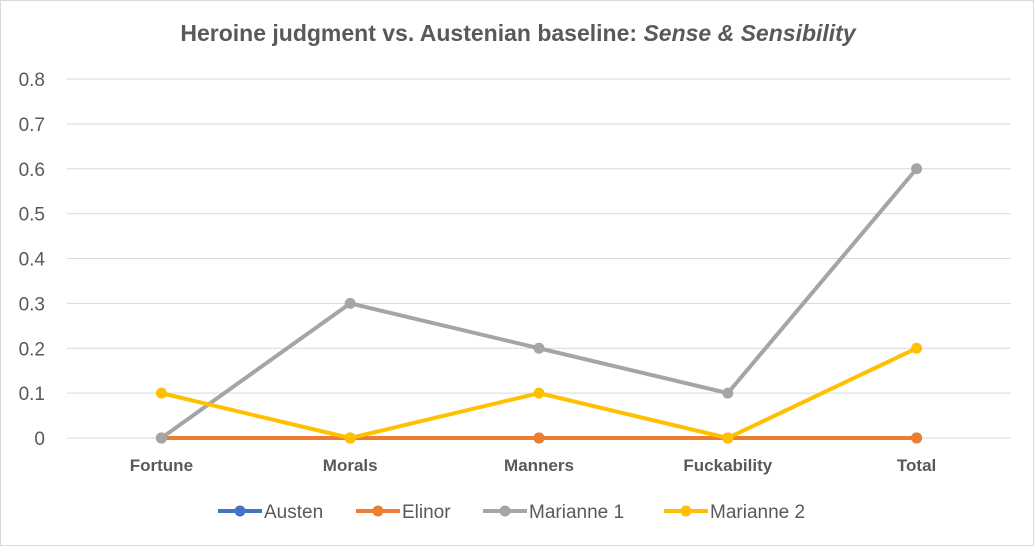  Describe the element at coordinates (32, 349) in the screenshot. I see `y-tick-label: 0.2` at that location.